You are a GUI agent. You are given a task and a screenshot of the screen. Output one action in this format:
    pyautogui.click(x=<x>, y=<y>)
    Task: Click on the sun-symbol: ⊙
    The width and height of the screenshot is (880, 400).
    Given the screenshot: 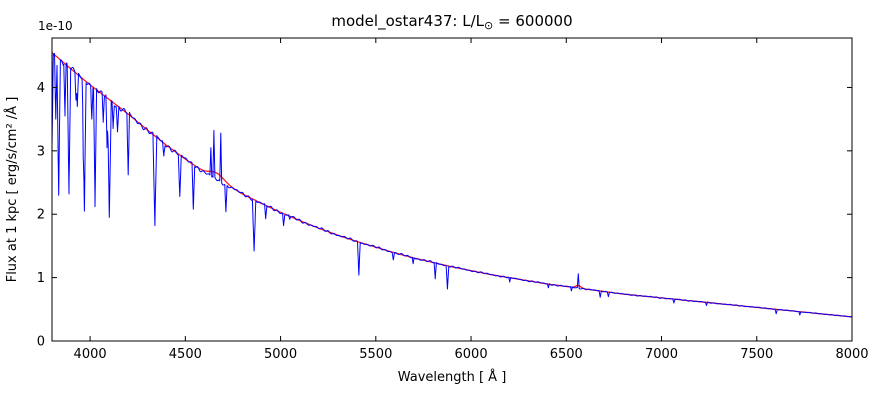 What is the action you would take?
    pyautogui.click(x=489, y=25)
    